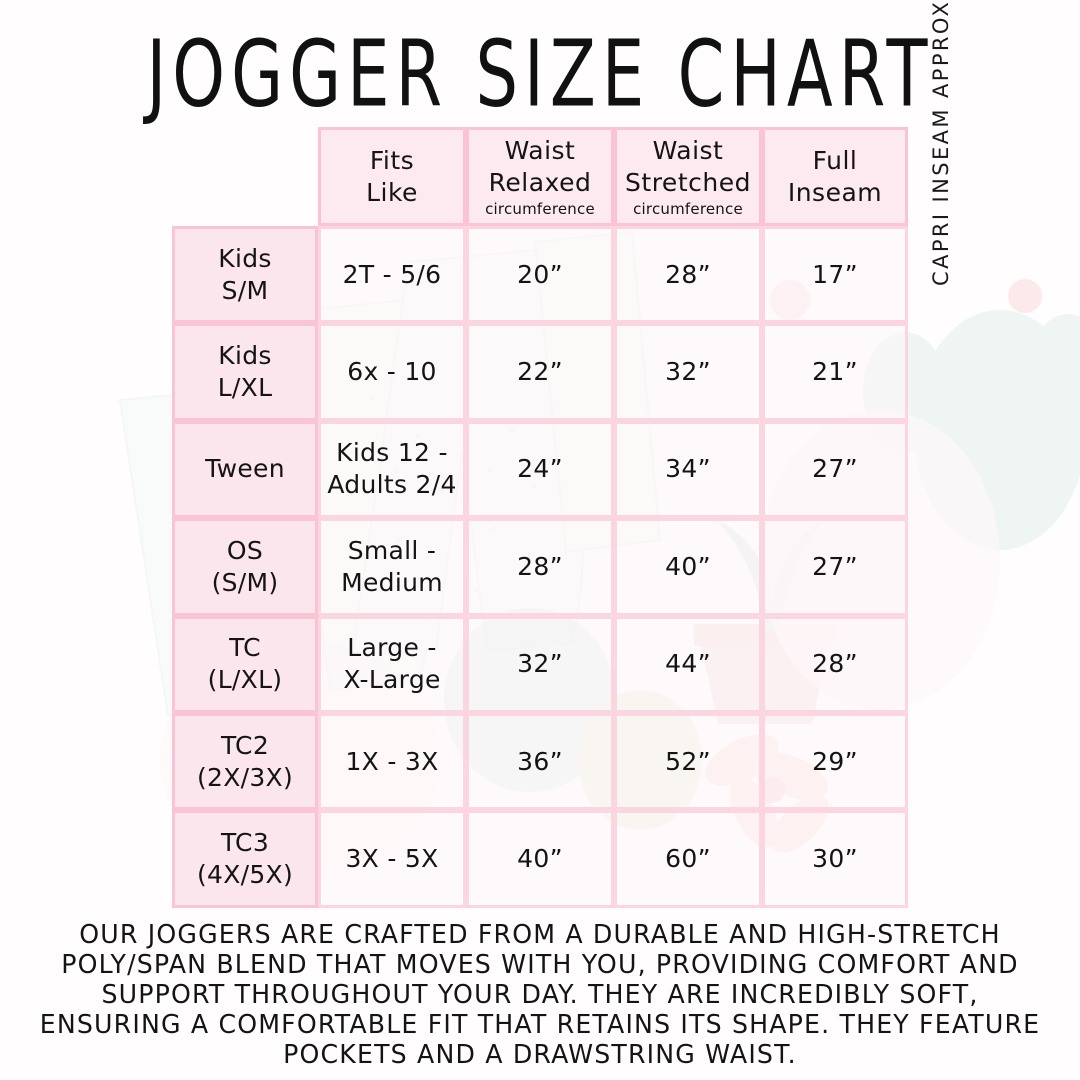 The height and width of the screenshot is (1080, 1080). I want to click on cell-waist-relaxed: 22”, so click(540, 372).